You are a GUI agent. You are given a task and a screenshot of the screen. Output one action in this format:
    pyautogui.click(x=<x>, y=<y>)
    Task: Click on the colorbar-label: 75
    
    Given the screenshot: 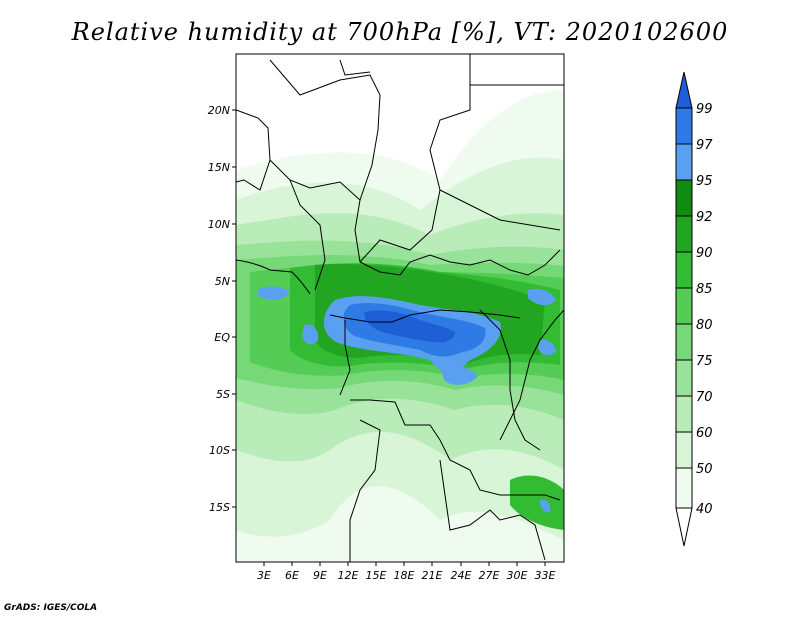 What is the action you would take?
    pyautogui.click(x=704, y=361)
    